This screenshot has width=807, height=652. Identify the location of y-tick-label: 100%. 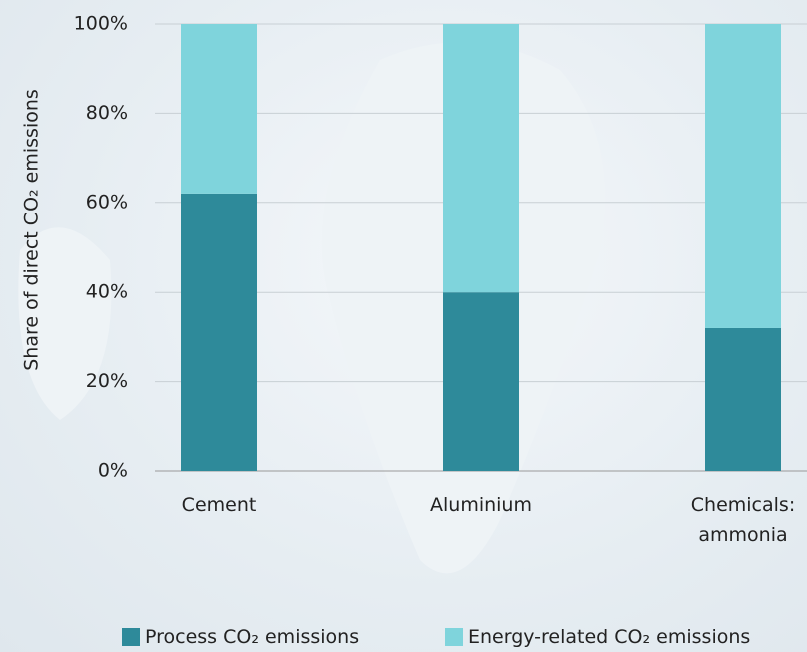
(101, 24).